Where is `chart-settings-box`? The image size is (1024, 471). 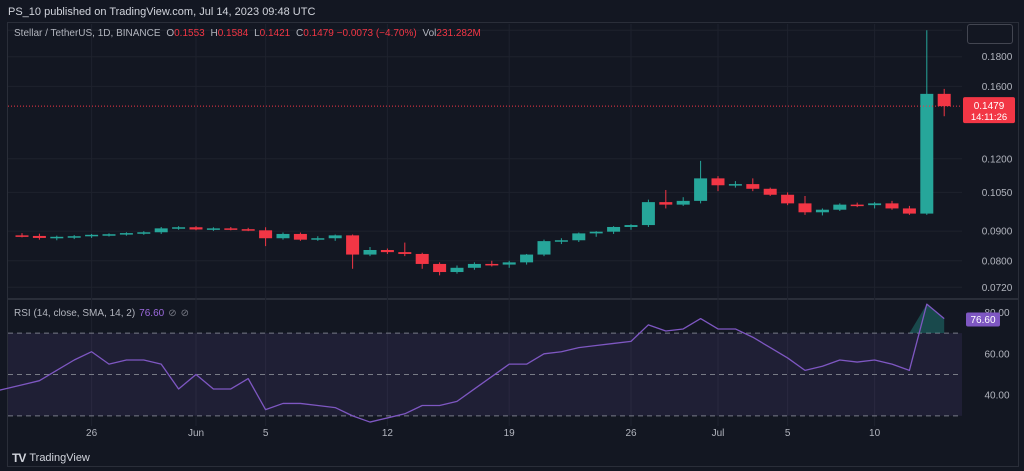 chart-settings-box is located at coordinates (990, 34).